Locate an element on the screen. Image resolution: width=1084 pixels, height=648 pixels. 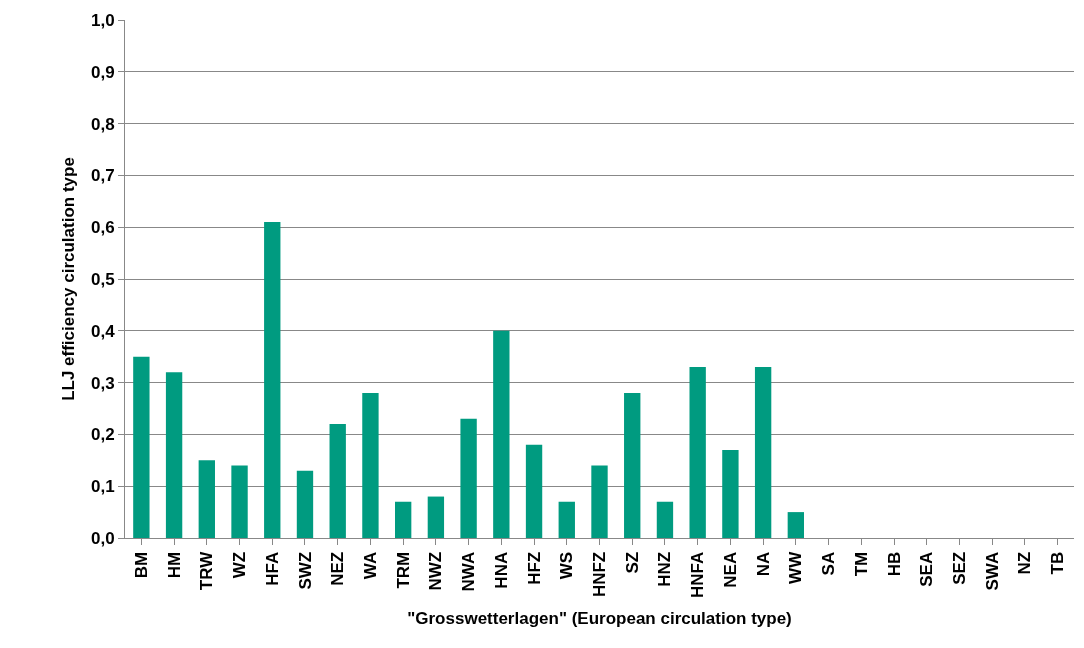
y-axis-title: LLJ efficiency circulation type is located at coordinates (68, 279).